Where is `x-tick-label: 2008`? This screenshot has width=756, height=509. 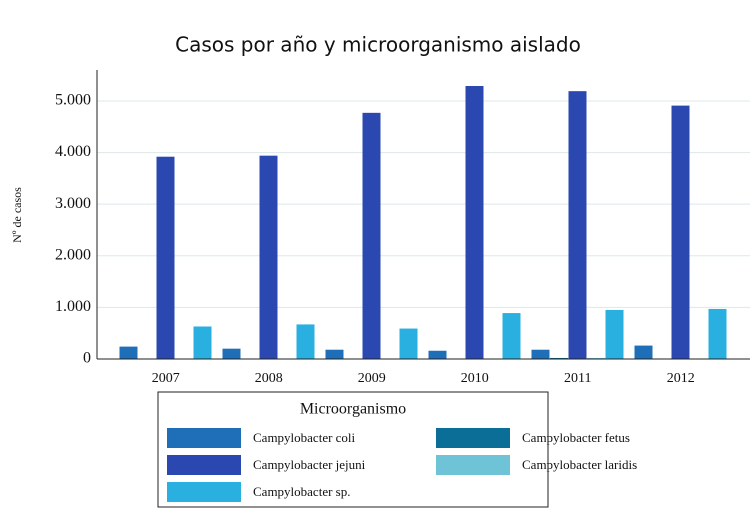 x-tick-label: 2008 is located at coordinates (269, 378).